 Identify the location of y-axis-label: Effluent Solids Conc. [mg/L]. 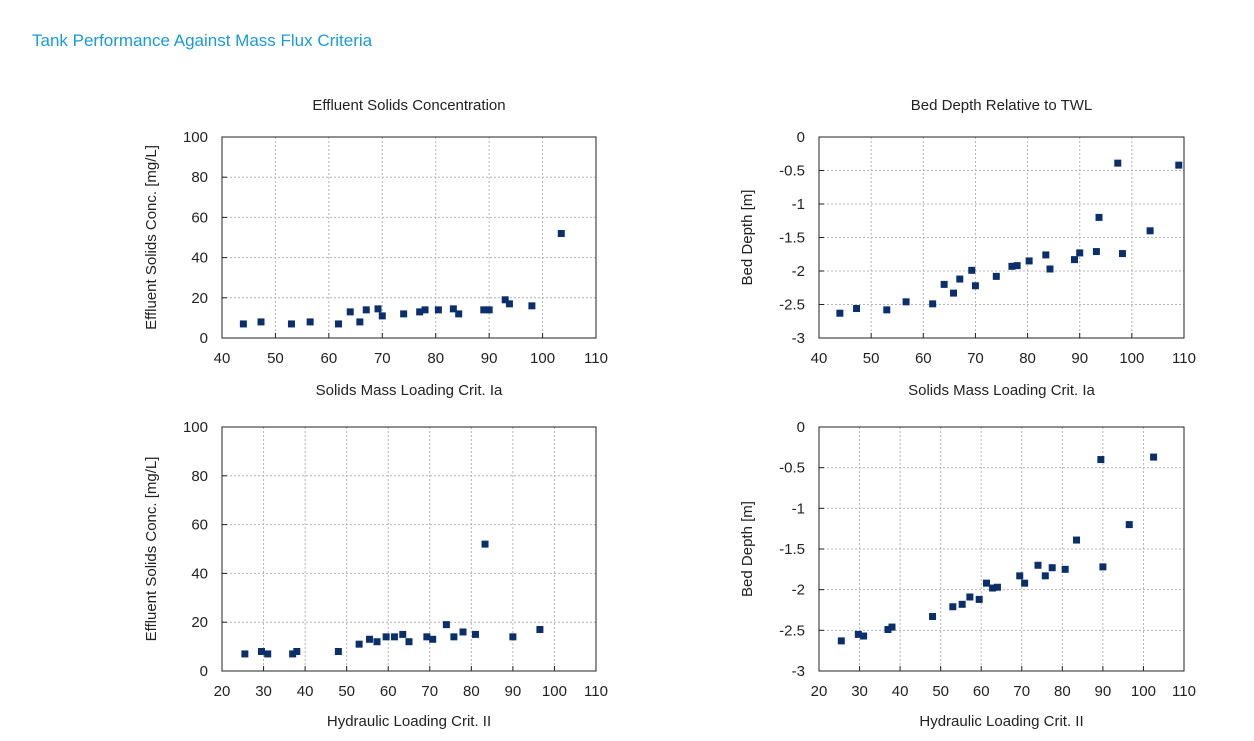
(151, 549).